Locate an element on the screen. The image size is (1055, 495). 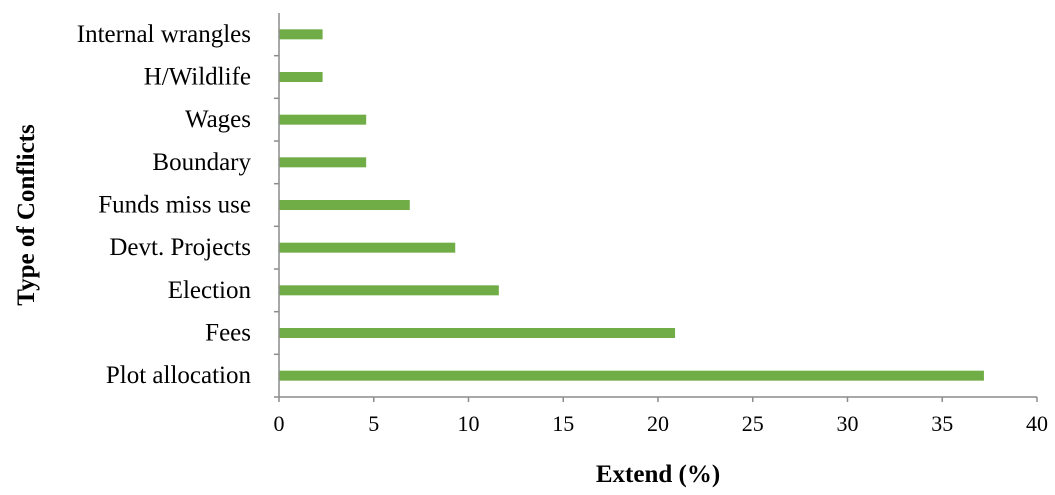
x-tick-label: 15 is located at coordinates (563, 423).